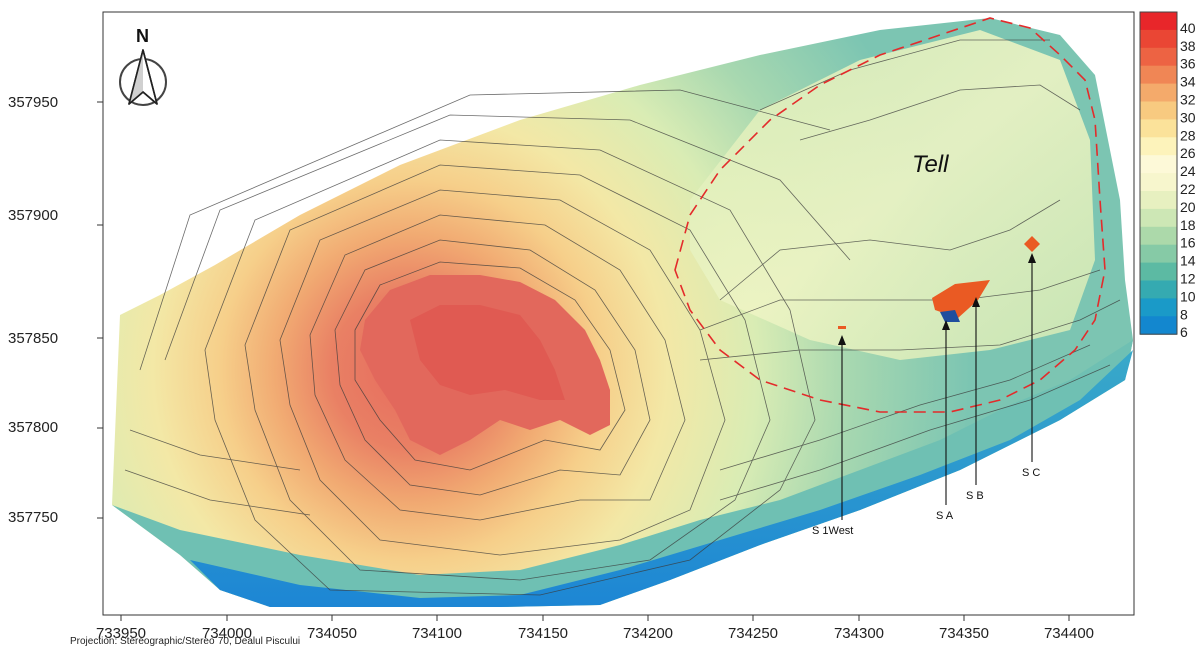 The width and height of the screenshot is (1204, 648). I want to click on legend-label: 18, so click(1188, 225).